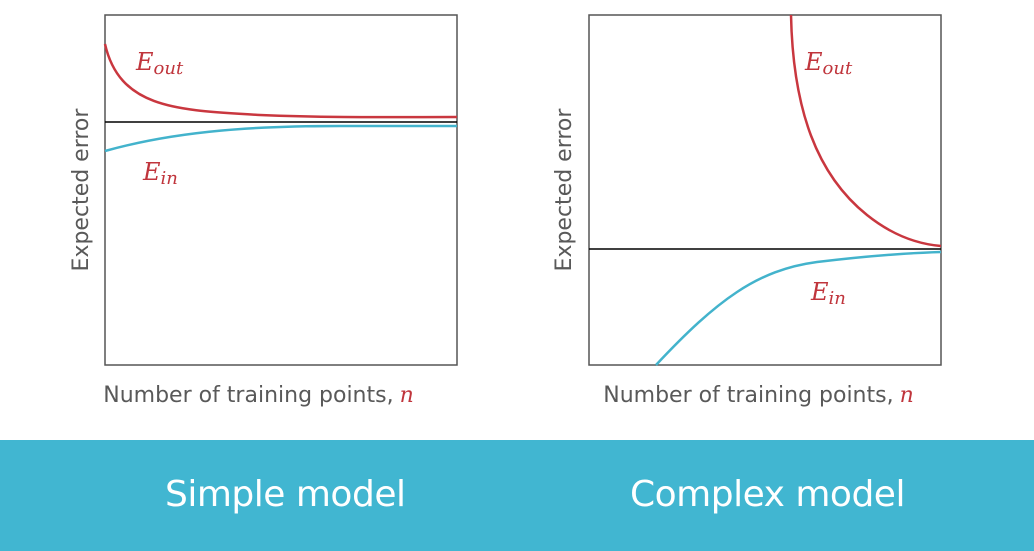 The image size is (1034, 551). I want to click on simple-model-caption: Simple model, so click(285, 494).